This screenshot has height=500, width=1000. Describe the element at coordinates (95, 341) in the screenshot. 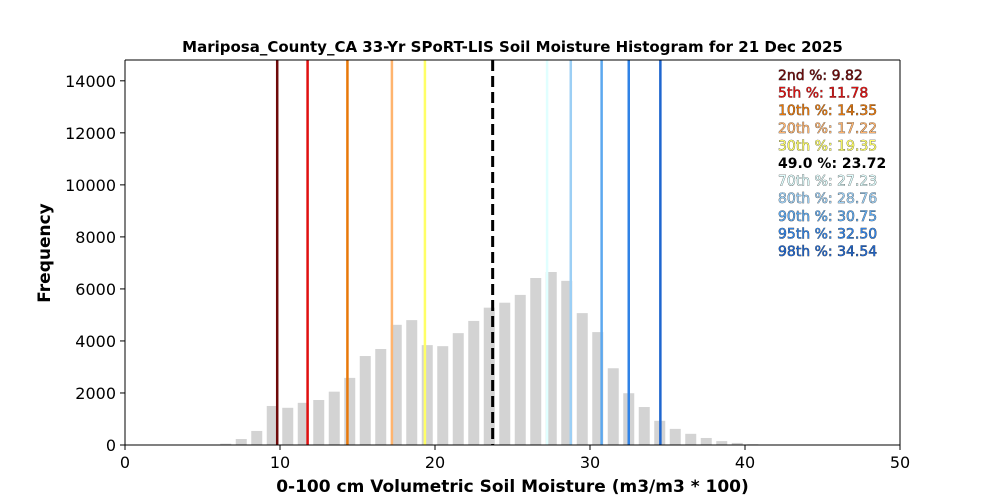

I see `y-tick-label: 4000` at that location.